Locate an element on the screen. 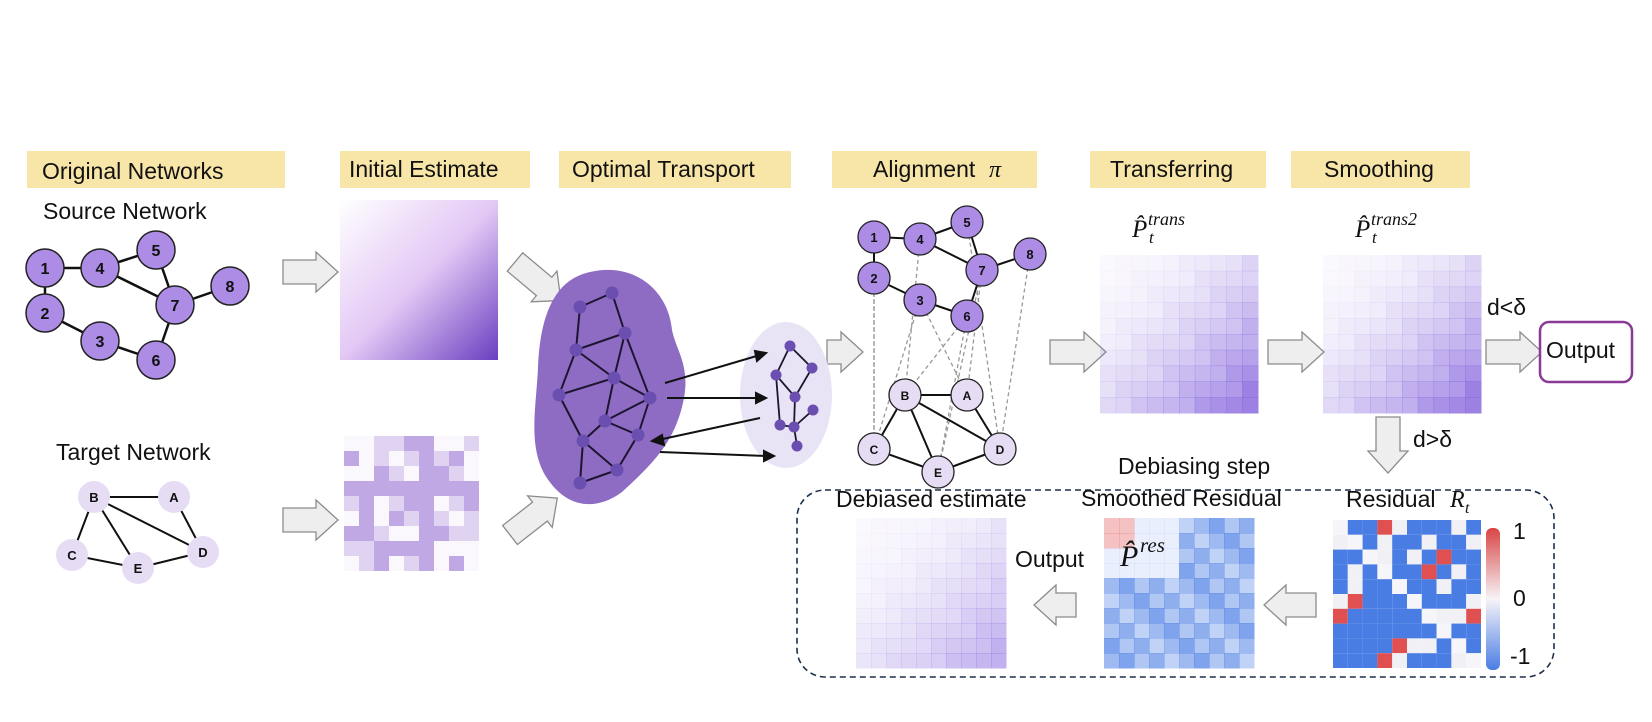 The image size is (1652, 722). header-smoothing-box is located at coordinates (1380, 169).